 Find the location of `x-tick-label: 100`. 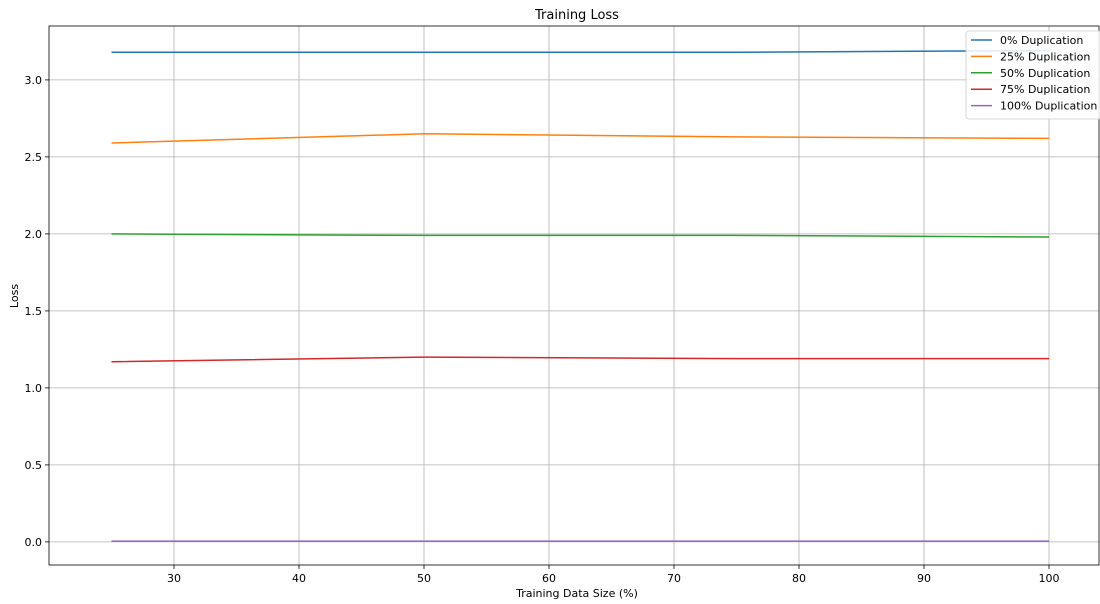

x-tick-label: 100 is located at coordinates (1049, 578).